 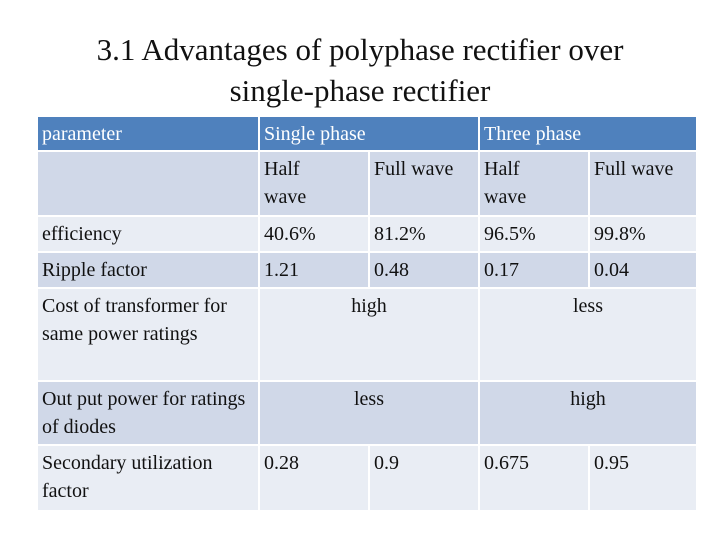 I want to click on cell: 99.8%, so click(x=643, y=234).